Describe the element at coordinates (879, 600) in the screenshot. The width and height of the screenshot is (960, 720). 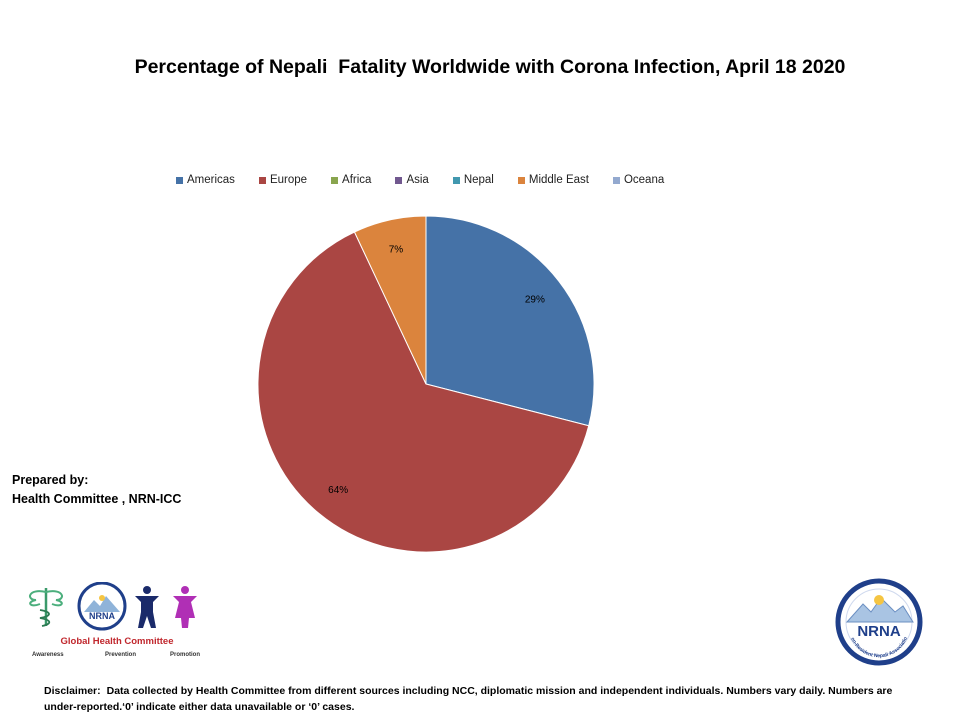
I see `sun-icon` at that location.